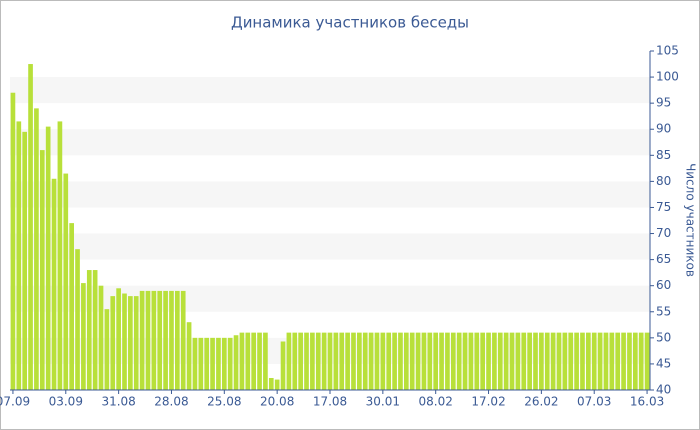  What do you see at coordinates (663, 103) in the screenshot?
I see `y-tick-label: 95` at bounding box center [663, 103].